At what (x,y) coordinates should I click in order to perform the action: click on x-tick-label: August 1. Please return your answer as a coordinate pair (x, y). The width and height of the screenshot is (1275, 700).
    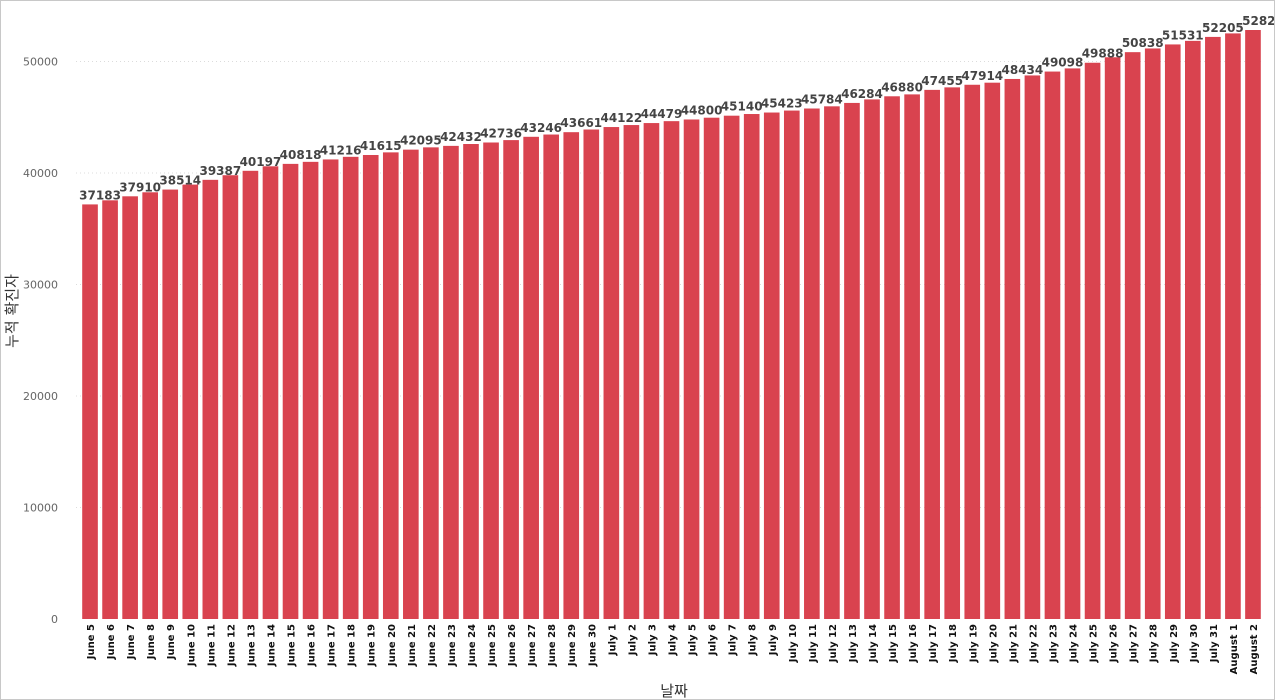
    Looking at the image, I should click on (1234, 649).